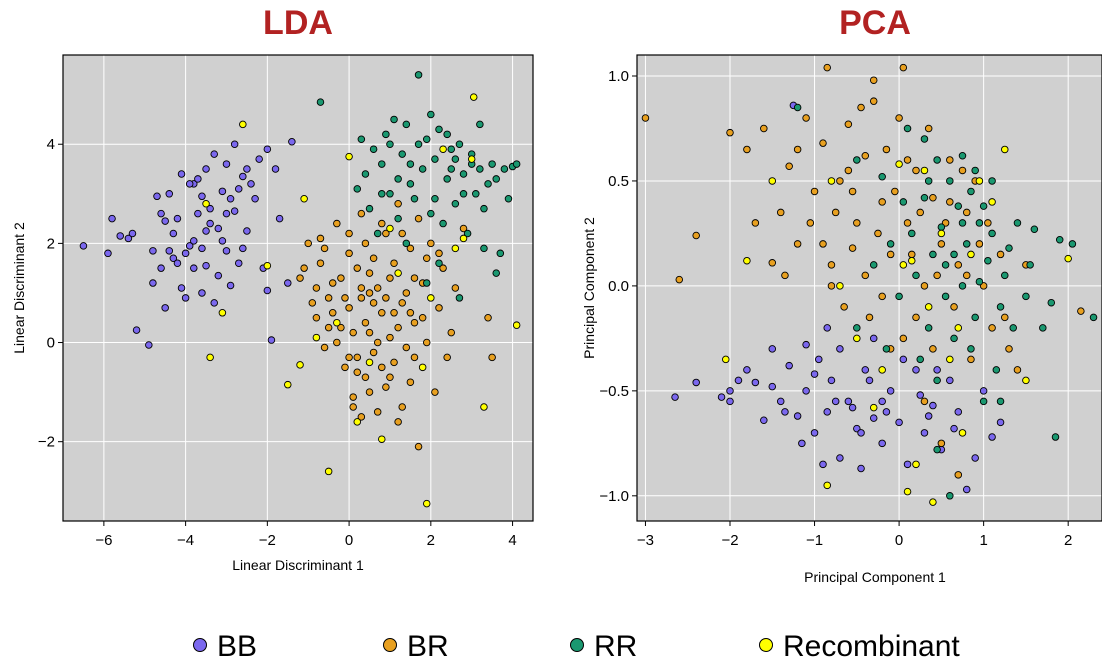 The width and height of the screenshot is (1102, 662). What do you see at coordinates (19, 288) in the screenshot?
I see `lda-y-axis-label: Linear Discriminant 2` at bounding box center [19, 288].